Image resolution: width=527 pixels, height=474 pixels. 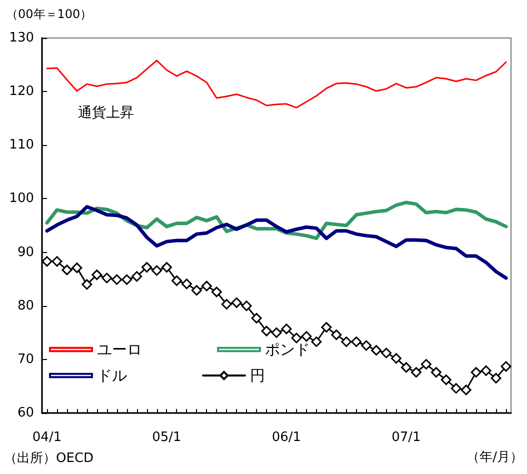 What do you see at coordinates (21, 92) in the screenshot?
I see `y-tick-label: 120` at bounding box center [21, 92].